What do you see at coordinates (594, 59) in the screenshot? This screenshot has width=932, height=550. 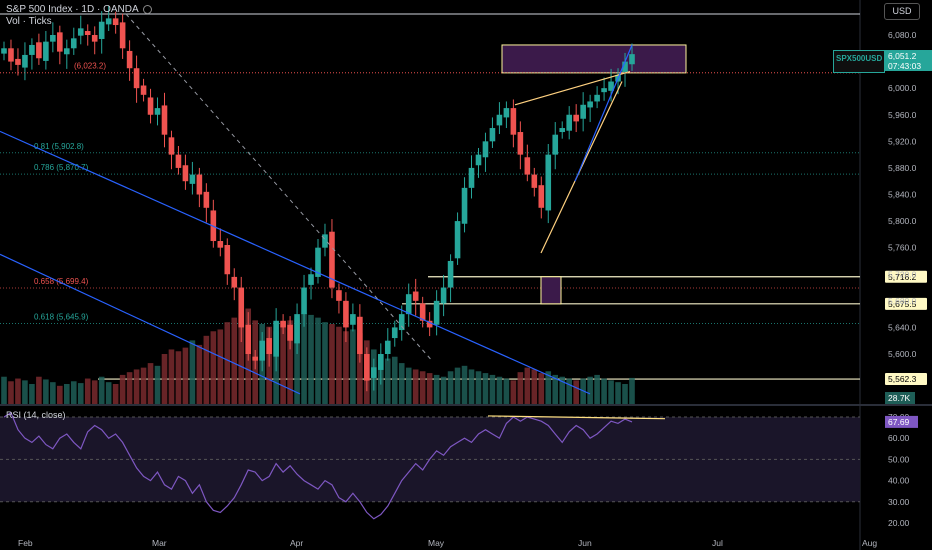 I see `supply-zone` at bounding box center [594, 59].